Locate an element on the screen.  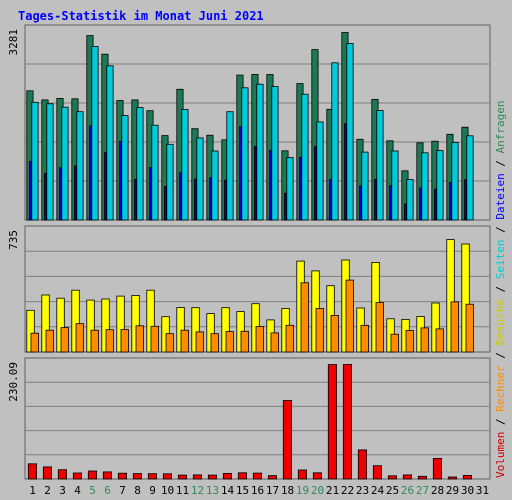
legend-entry: Dateien is located at coordinates (500, 196).